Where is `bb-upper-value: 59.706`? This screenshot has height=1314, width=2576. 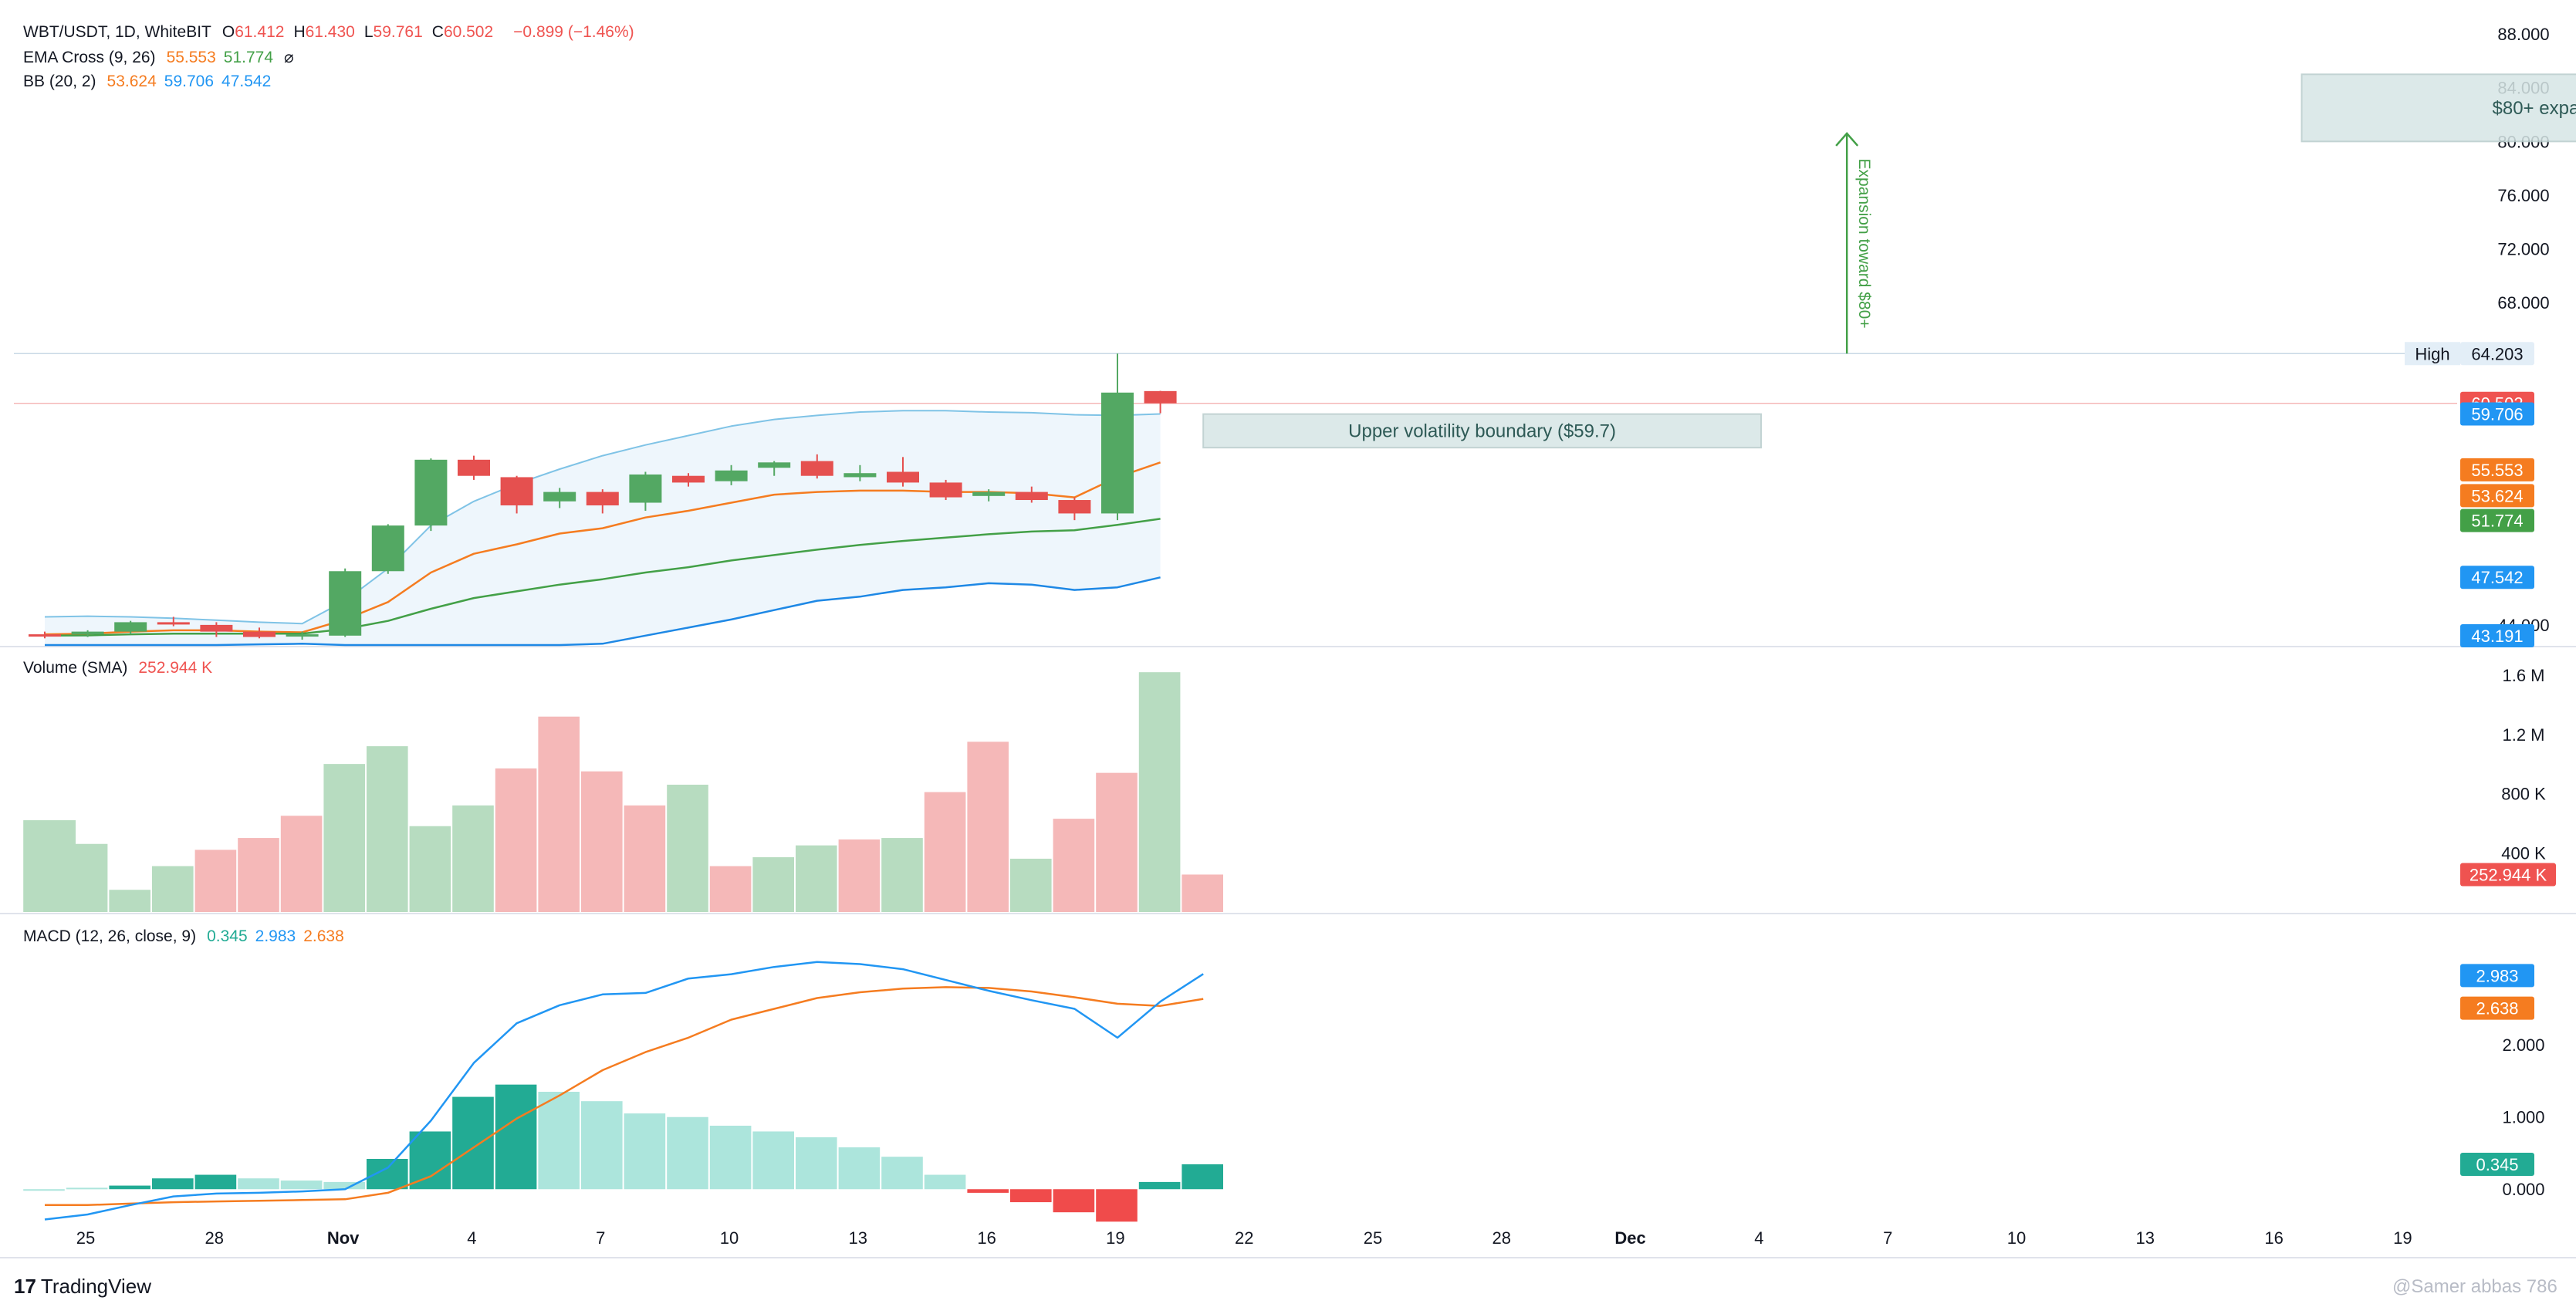 bb-upper-value: 59.706 is located at coordinates (189, 81).